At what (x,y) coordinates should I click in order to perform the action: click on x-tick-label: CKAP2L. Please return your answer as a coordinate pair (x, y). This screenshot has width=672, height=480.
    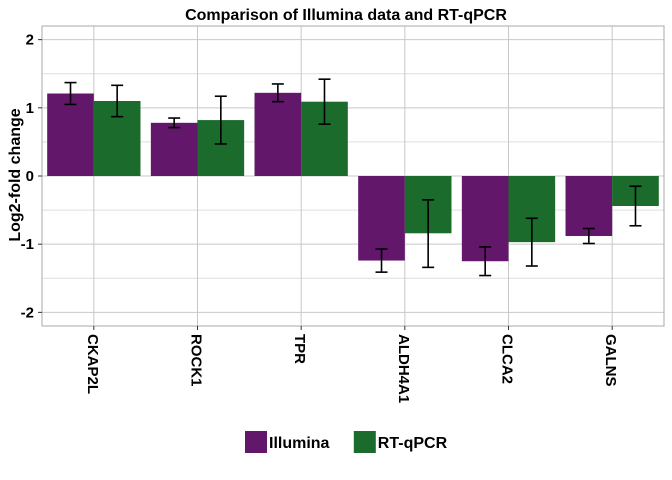
    Looking at the image, I should click on (92, 364).